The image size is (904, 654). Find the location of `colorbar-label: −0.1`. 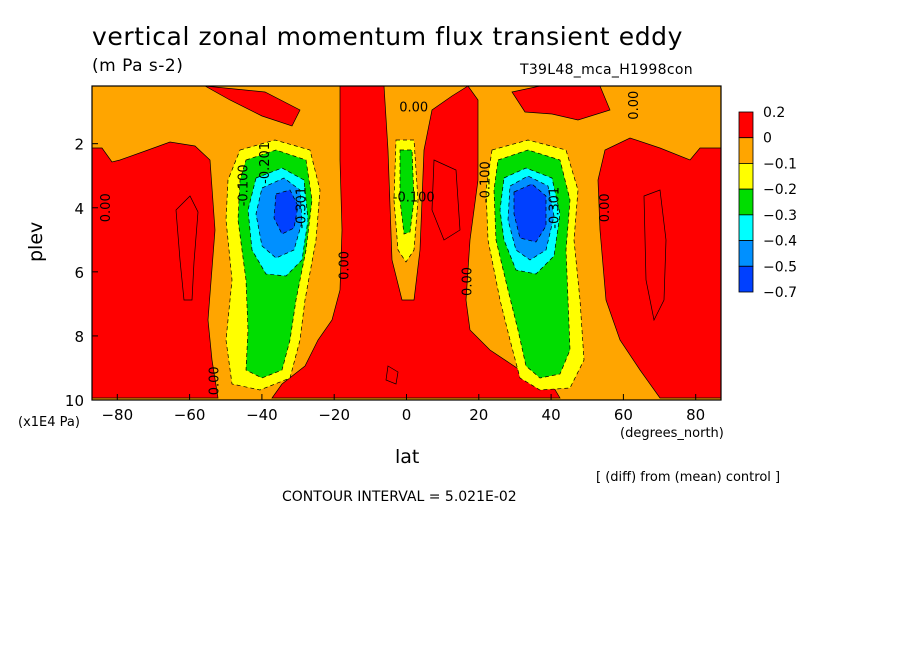

colorbar-label: −0.1 is located at coordinates (780, 164).